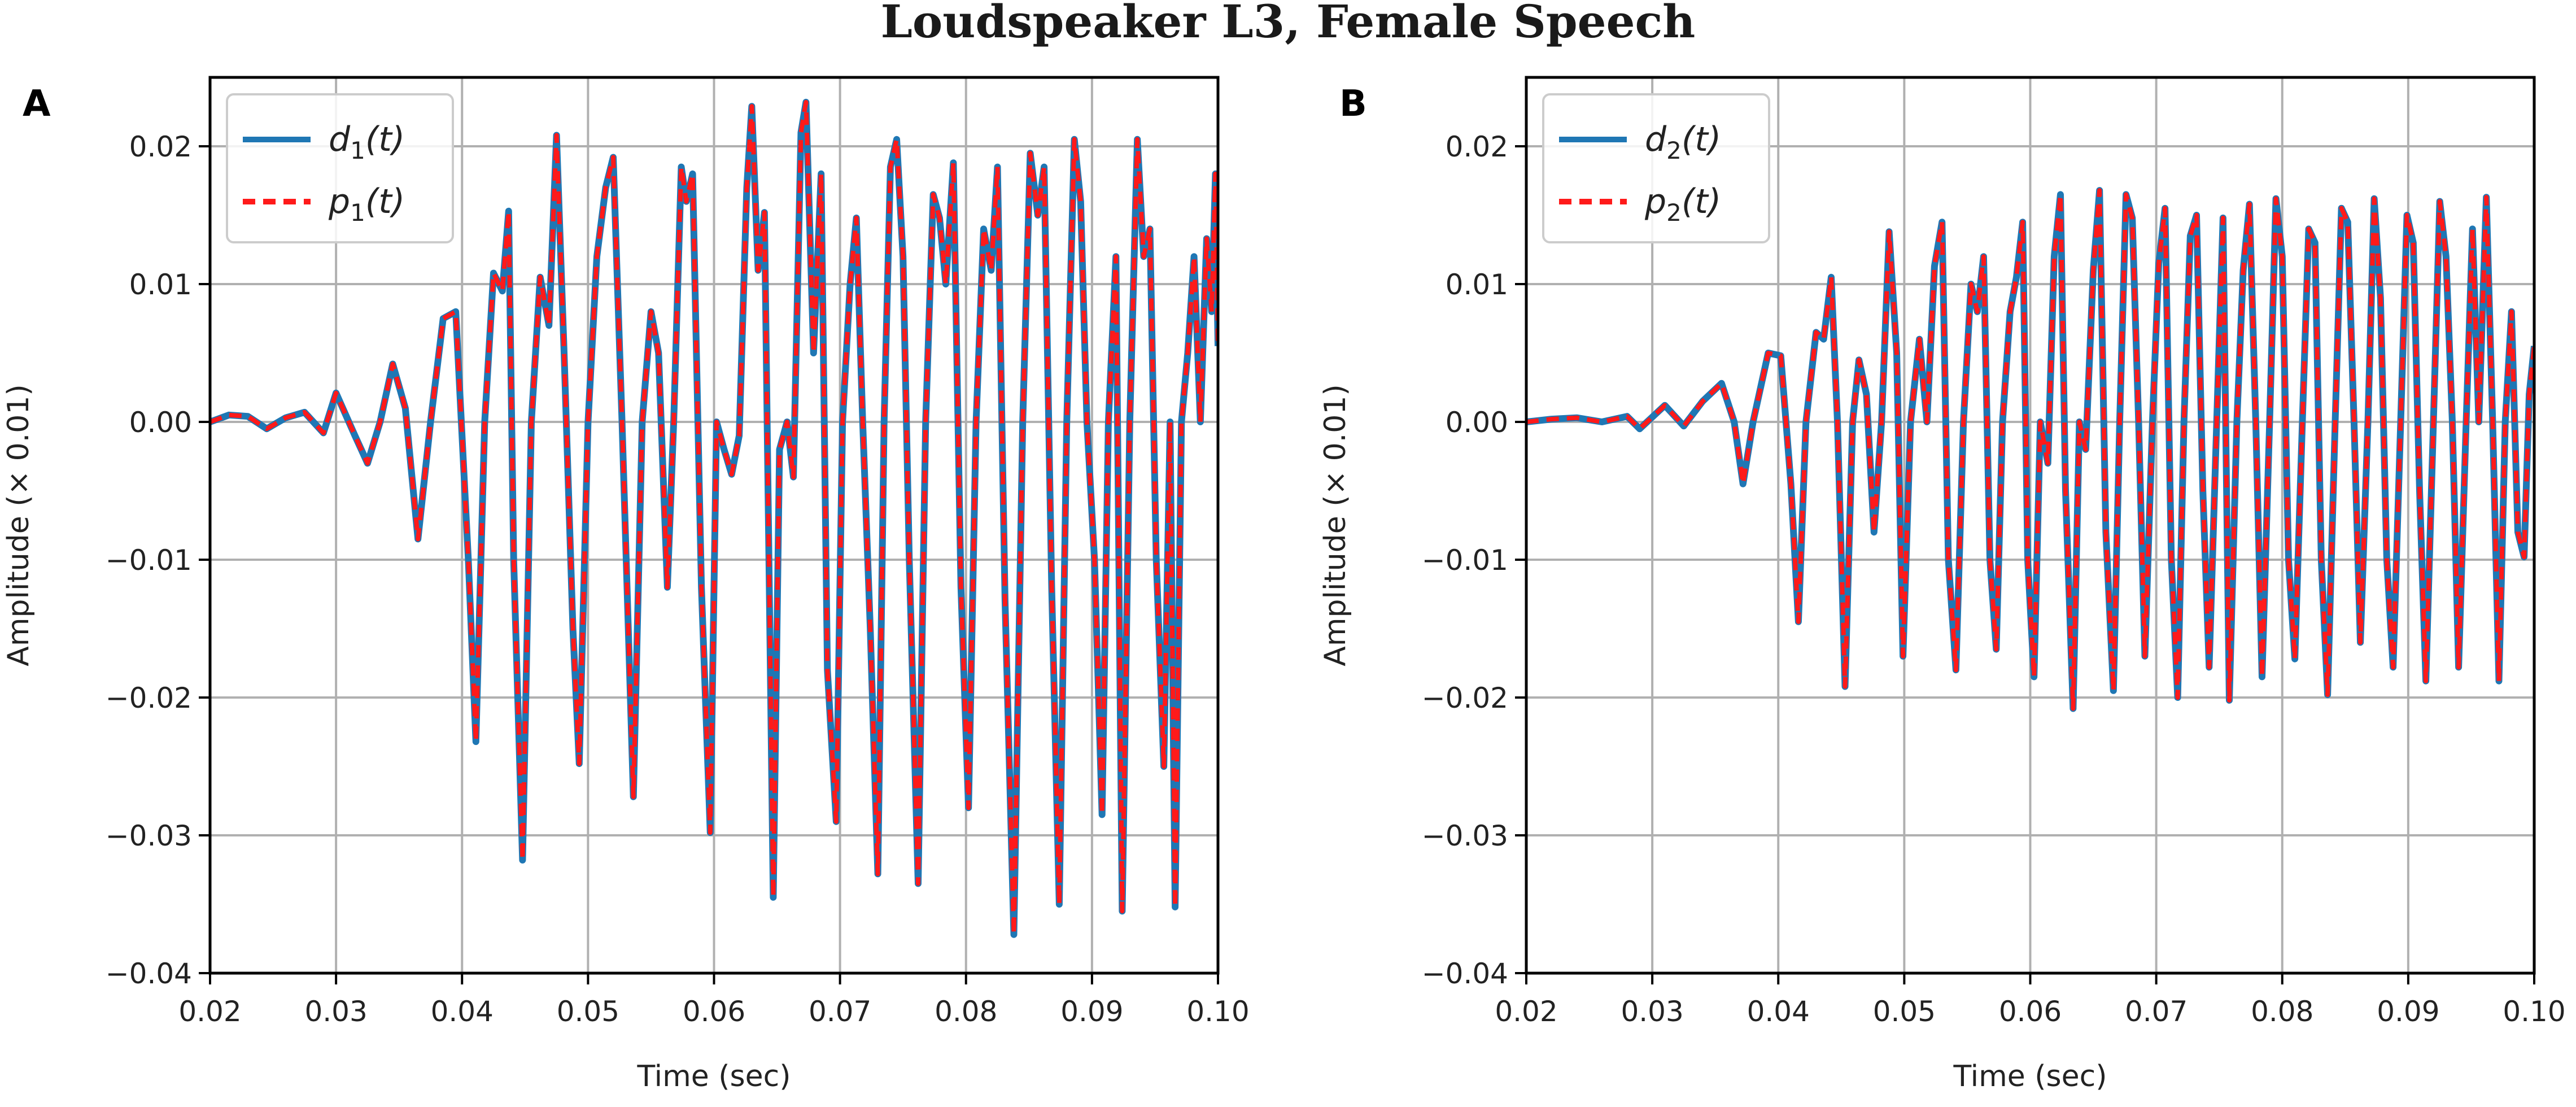  I want to click on panel-letter-b: B, so click(1353, 104).